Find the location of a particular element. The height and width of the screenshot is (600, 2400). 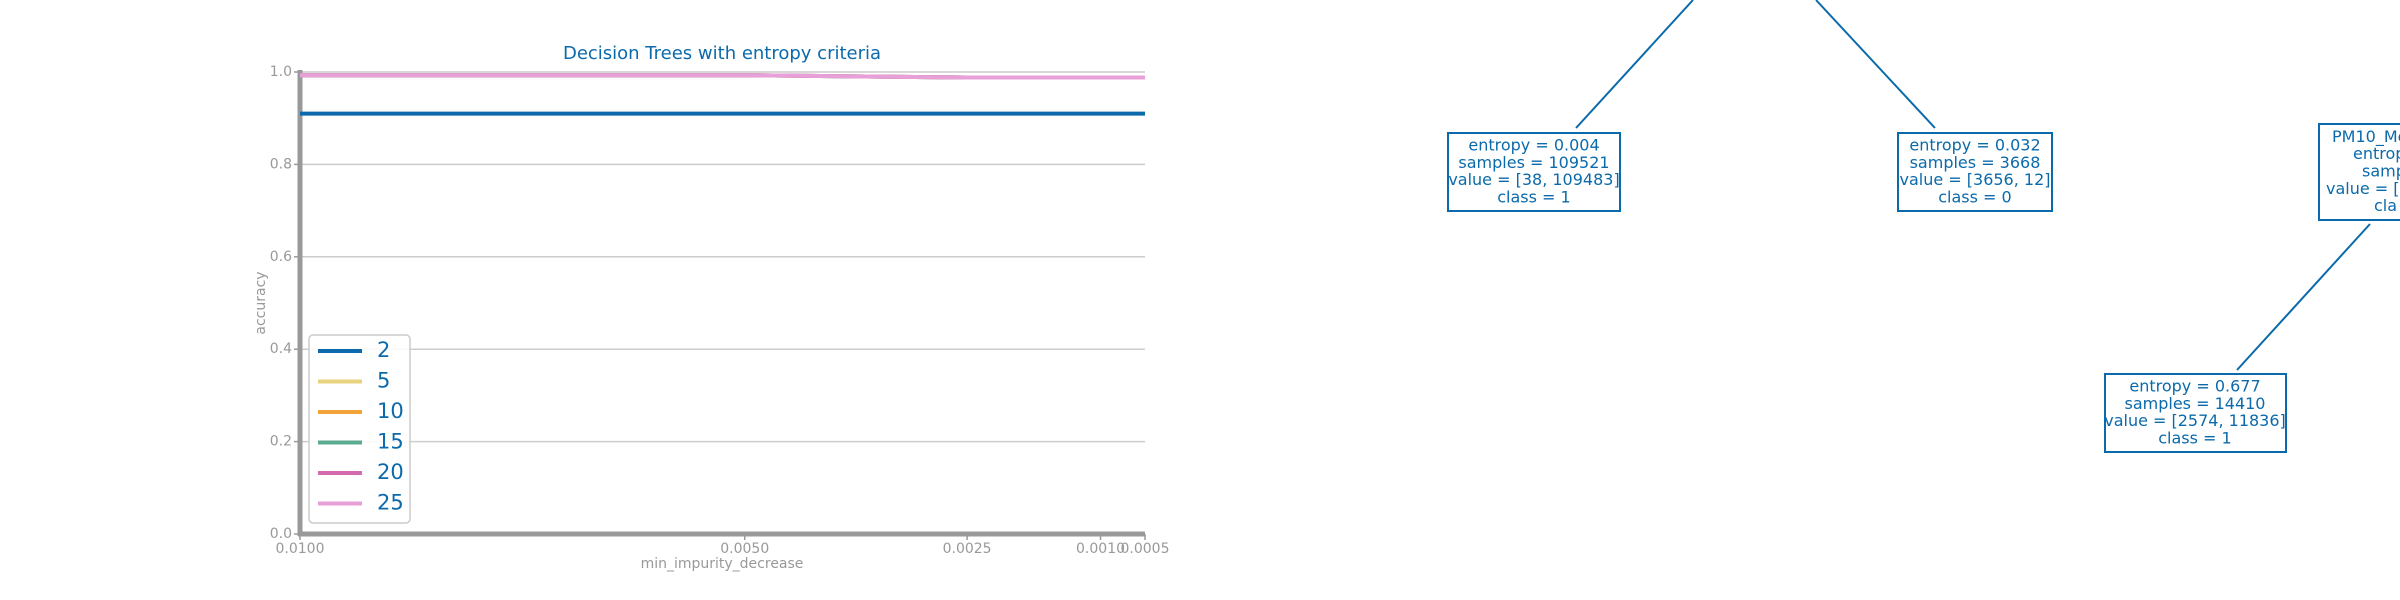

y-tick-label: 1.0 is located at coordinates (281, 72).